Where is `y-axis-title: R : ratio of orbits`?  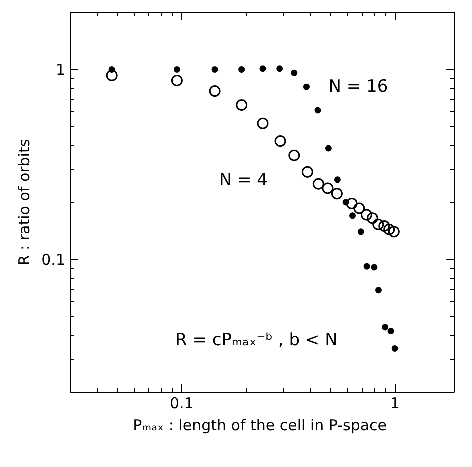 y-axis-title: R : ratio of orbits is located at coordinates (25, 202).